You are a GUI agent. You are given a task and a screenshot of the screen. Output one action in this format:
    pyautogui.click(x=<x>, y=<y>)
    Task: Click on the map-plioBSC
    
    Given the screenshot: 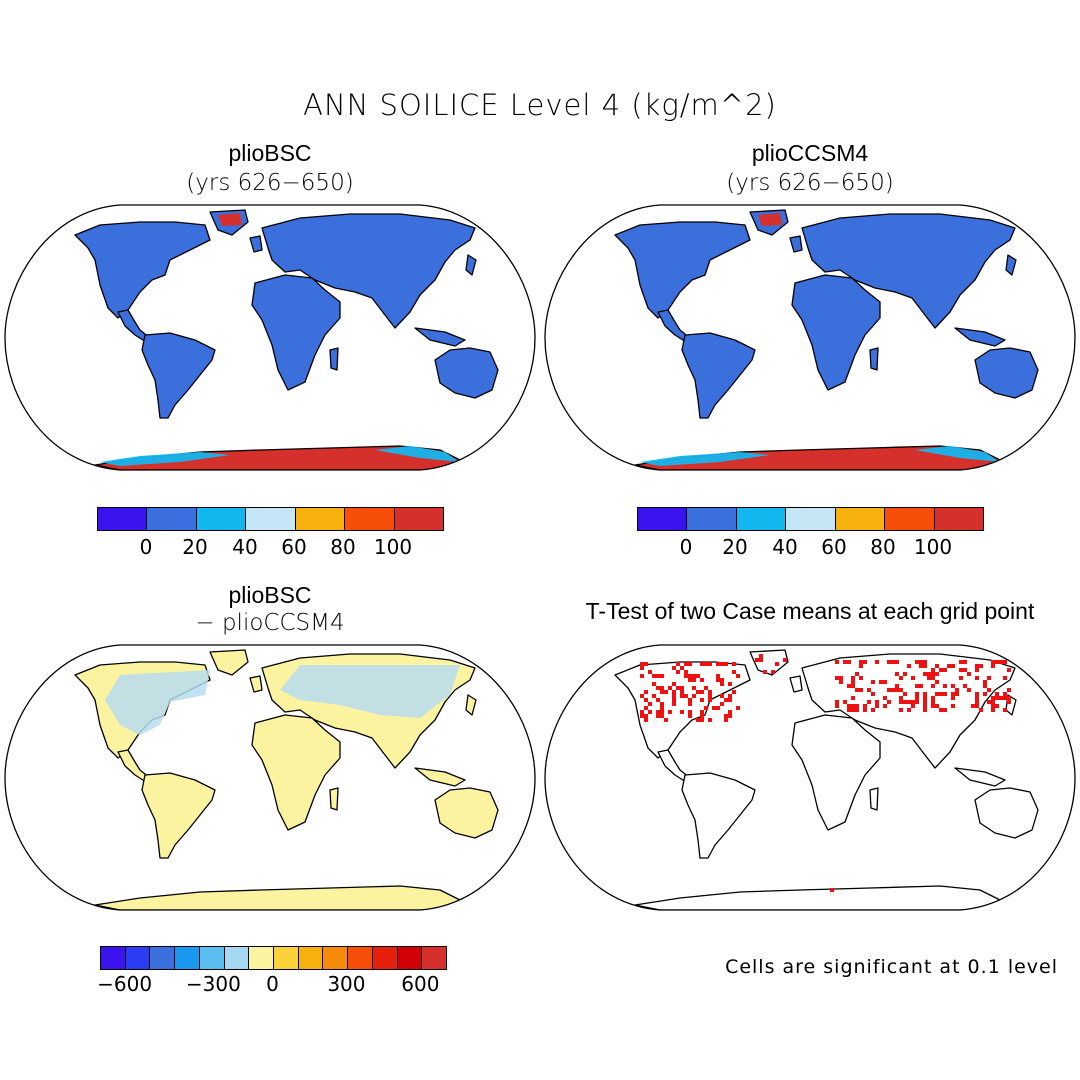 What is the action you would take?
    pyautogui.click(x=270, y=337)
    